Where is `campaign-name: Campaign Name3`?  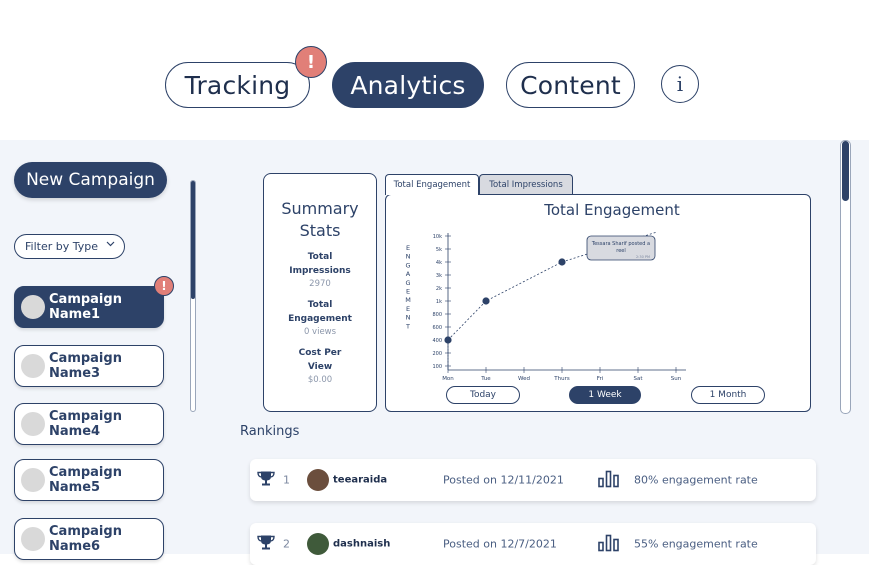
campaign-name: Campaign Name3 is located at coordinates (85, 366).